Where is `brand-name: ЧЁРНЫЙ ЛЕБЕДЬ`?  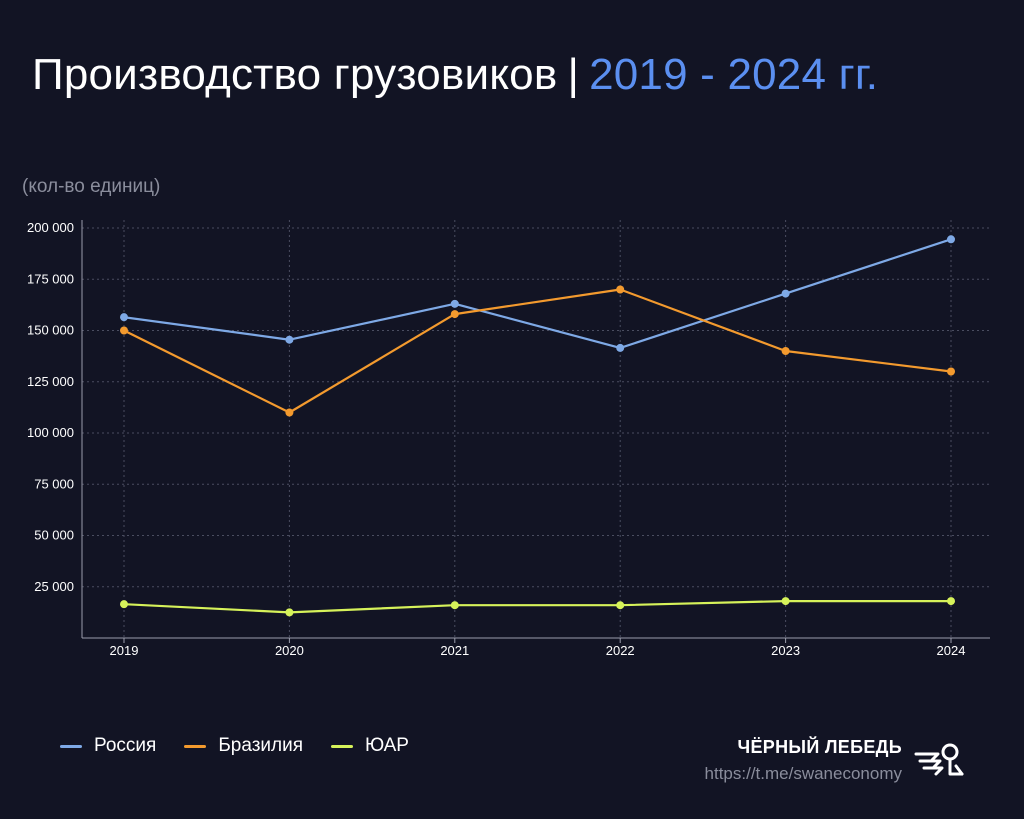
brand-name: ЧЁРНЫЙ ЛЕБЕДЬ is located at coordinates (819, 747).